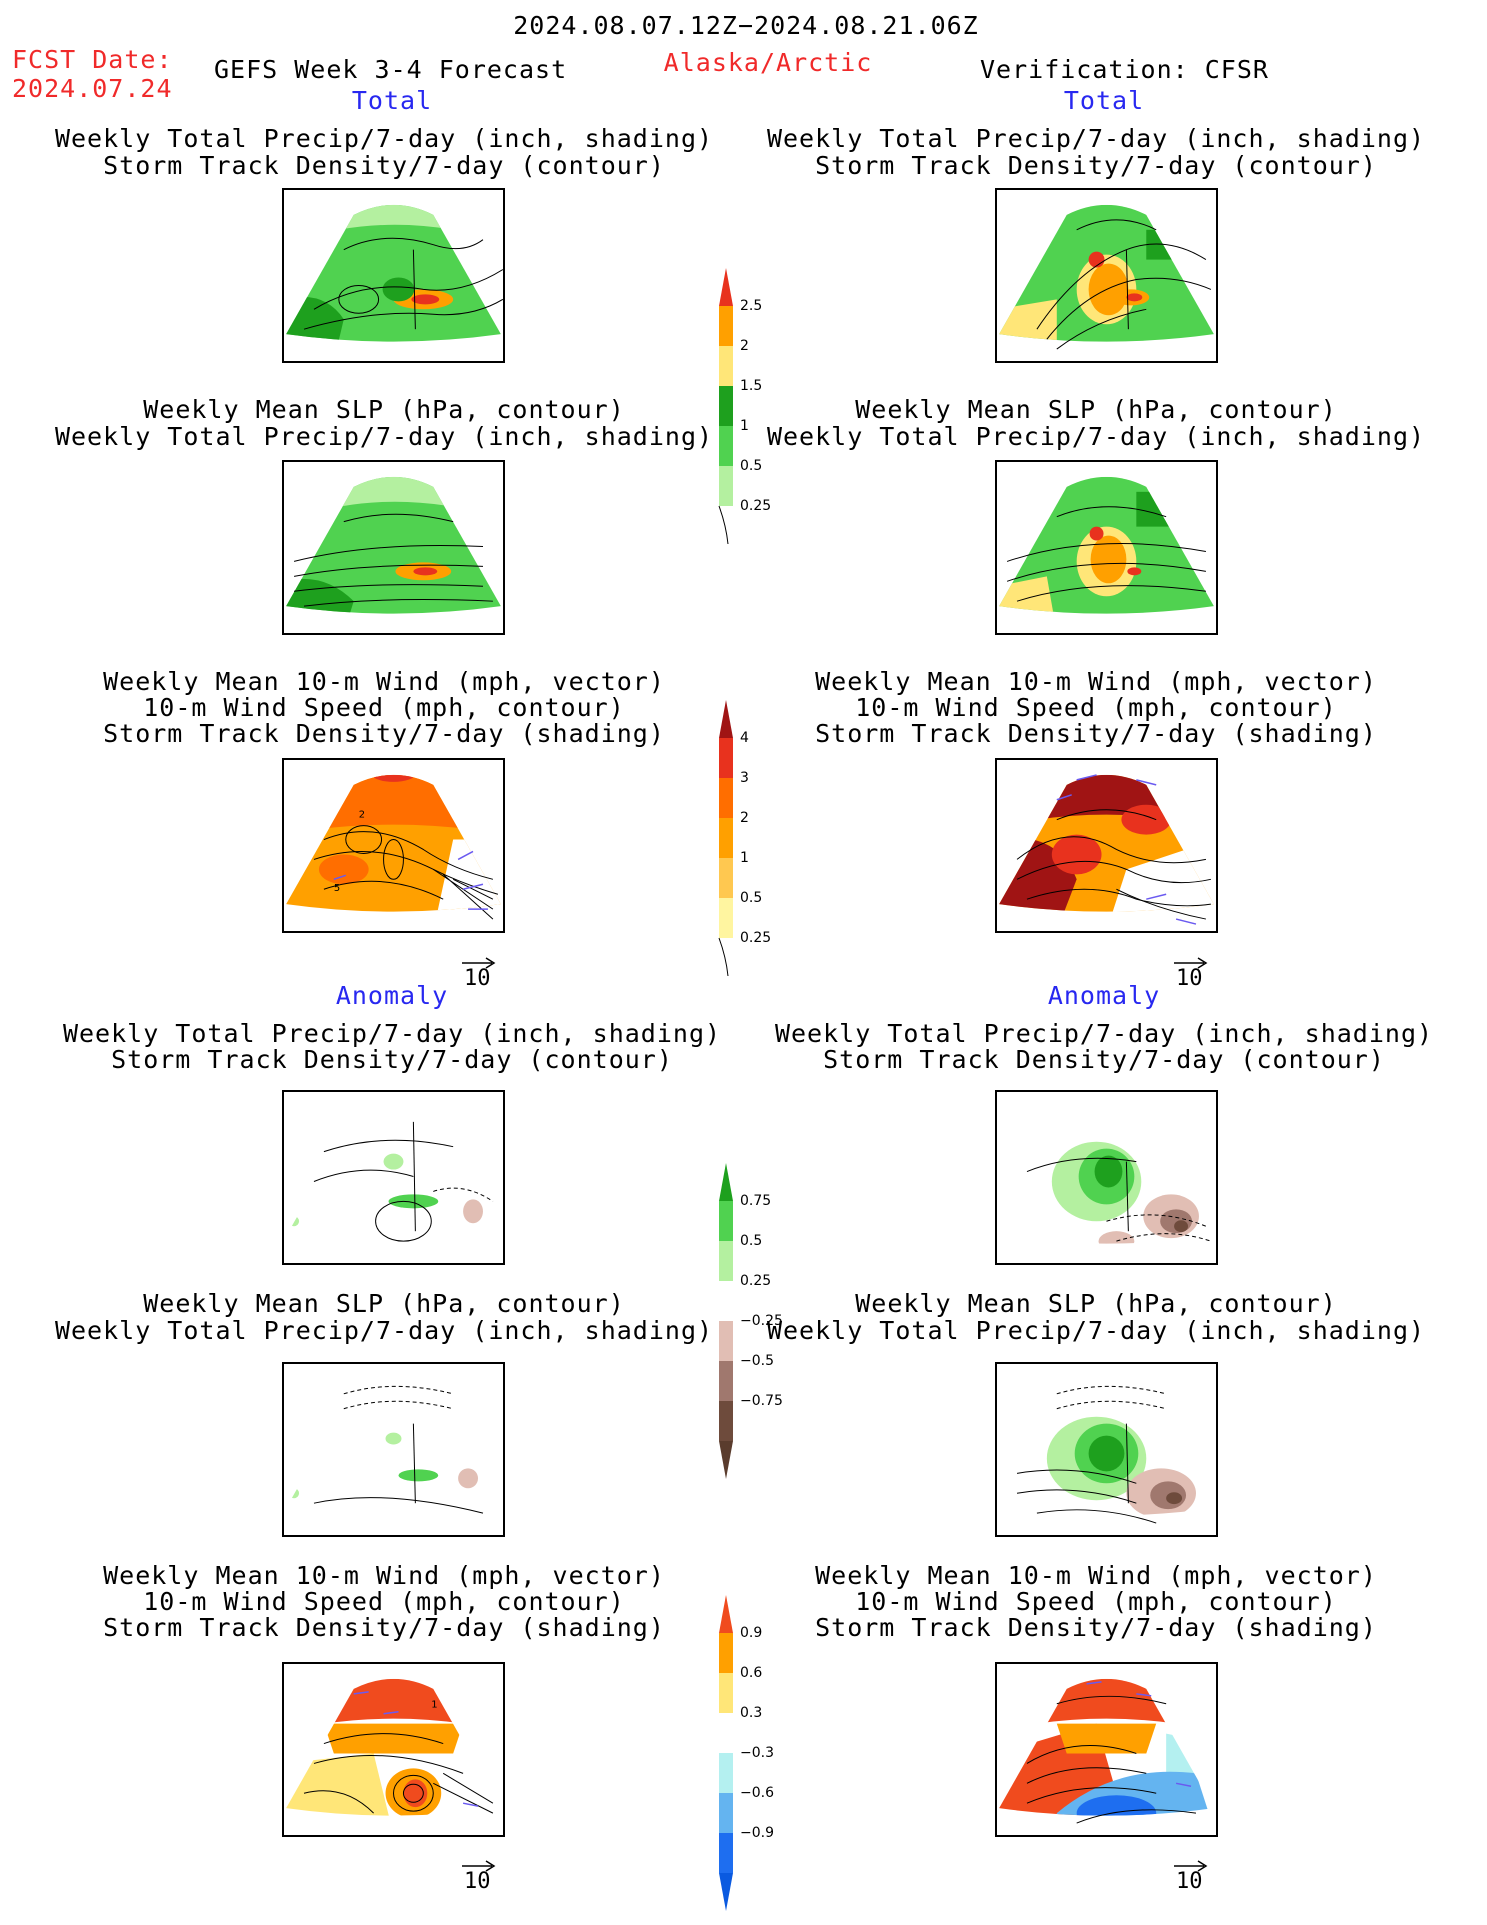 The width and height of the screenshot is (1487, 1925). What do you see at coordinates (1104, 995) in the screenshot?
I see `section-anomaly-right: Anomaly` at bounding box center [1104, 995].